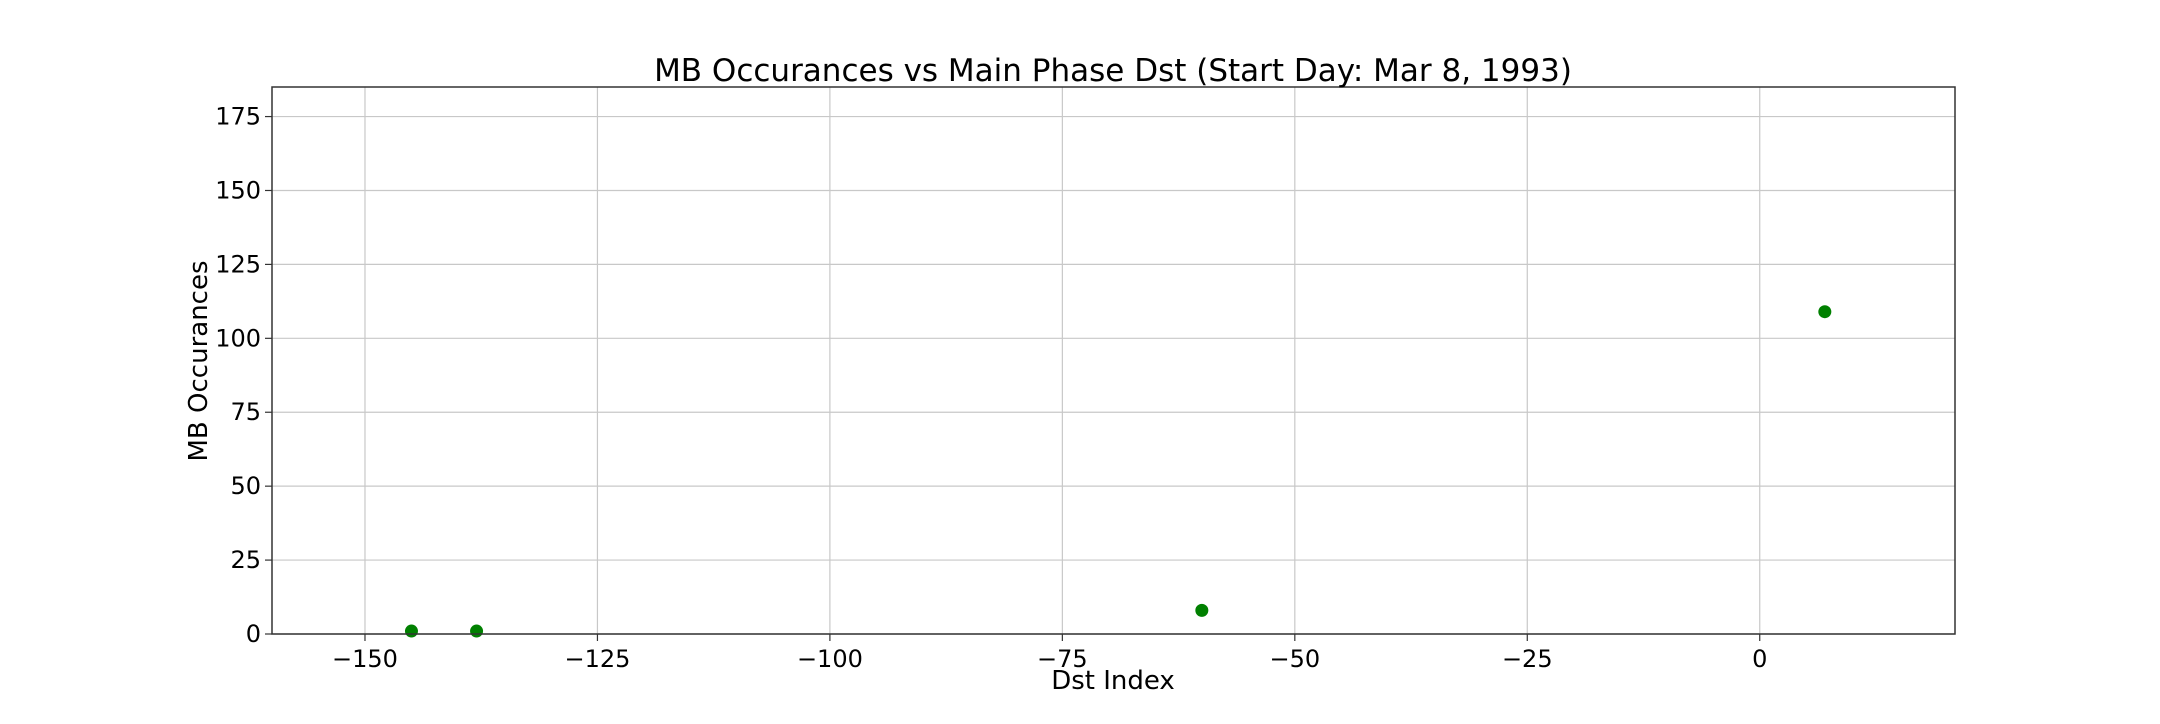 This screenshot has height=724, width=2160. Describe the element at coordinates (238, 264) in the screenshot. I see `y-tick-label: 125` at that location.